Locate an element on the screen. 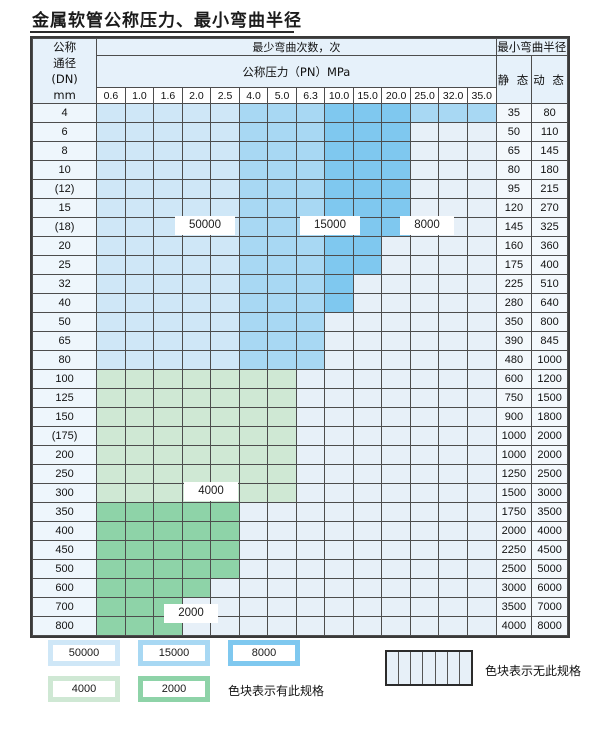 The image size is (600, 743). table-row: 65 390 845 is located at coordinates (299, 341).